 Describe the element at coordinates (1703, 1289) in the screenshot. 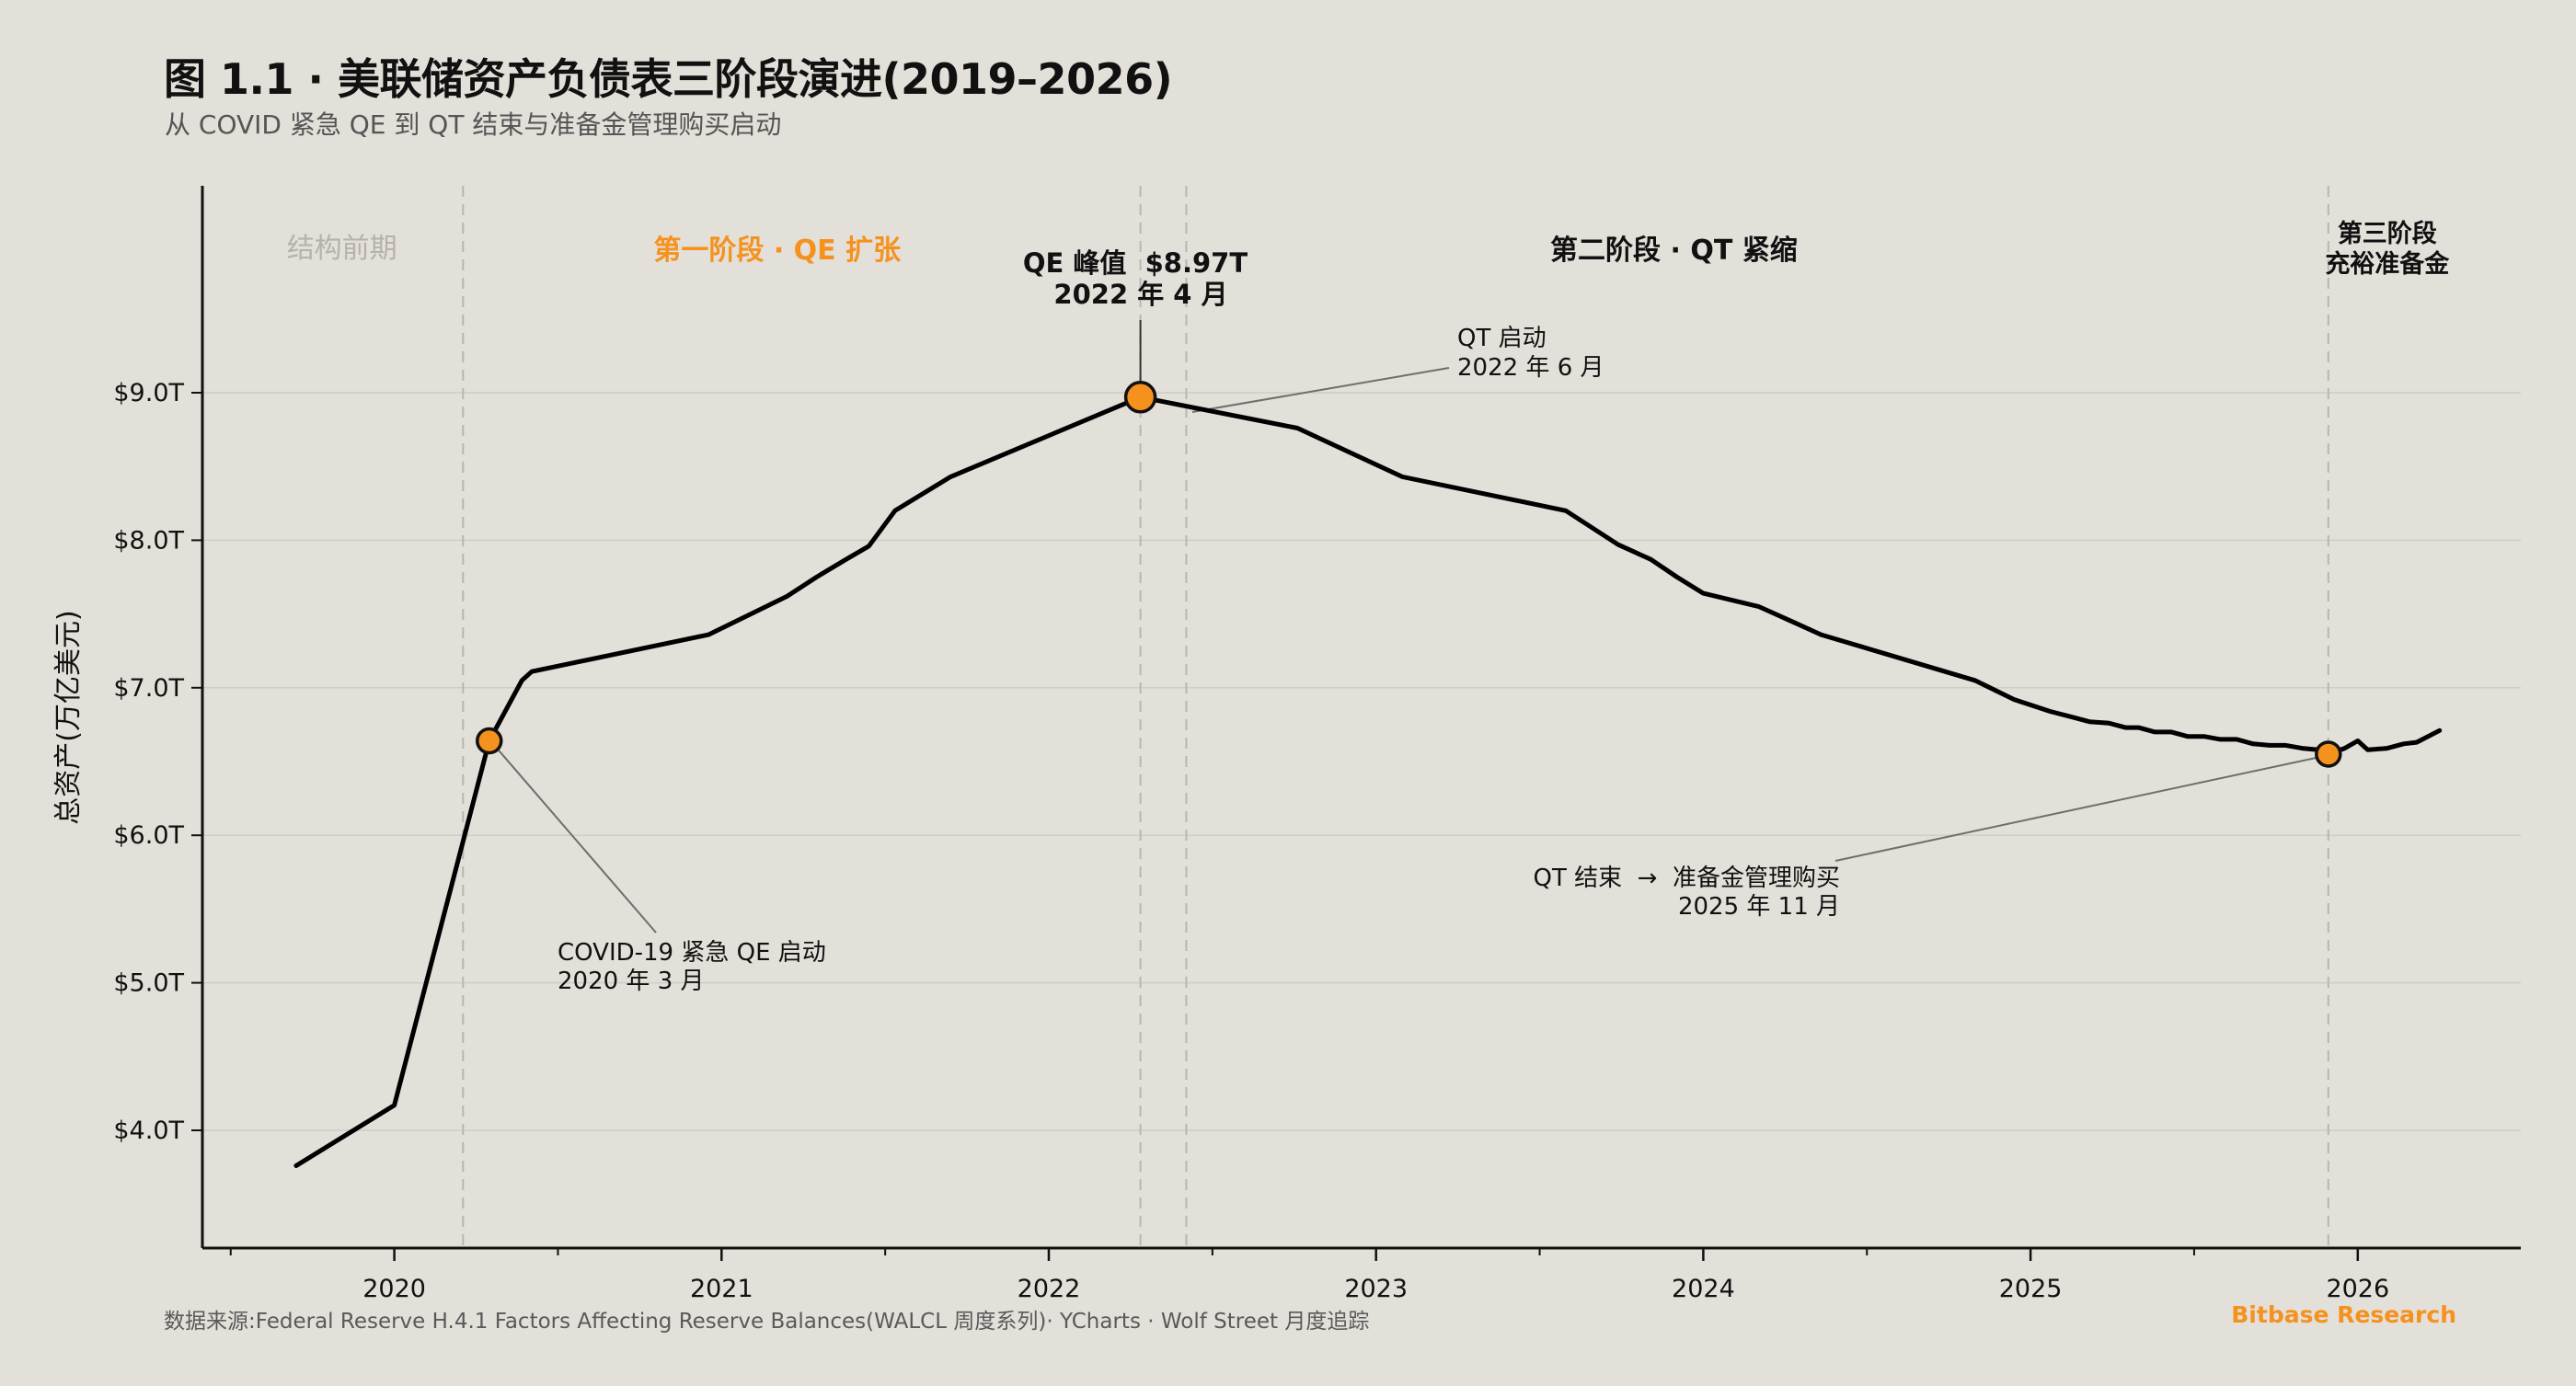

I see `x-tick-label: 2024` at that location.